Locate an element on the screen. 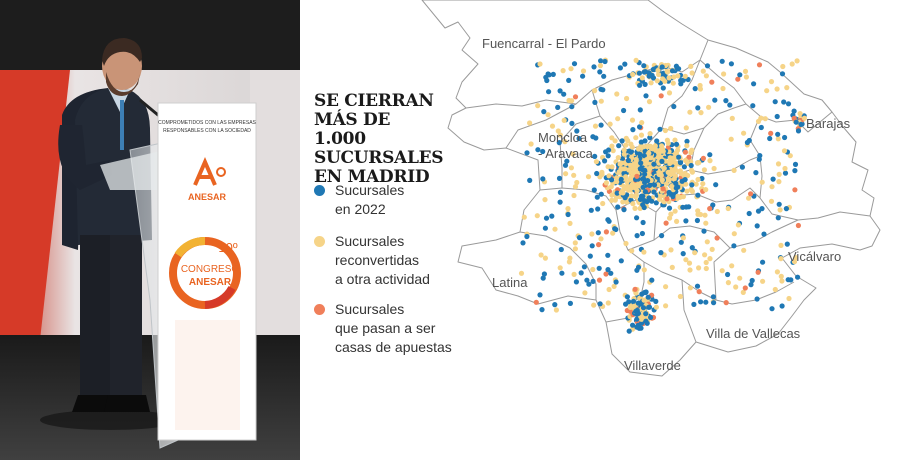 Image resolution: width=900 pixels, height=465 pixels. district-label-vicalvaro: Vicálvaro is located at coordinates (814, 256).